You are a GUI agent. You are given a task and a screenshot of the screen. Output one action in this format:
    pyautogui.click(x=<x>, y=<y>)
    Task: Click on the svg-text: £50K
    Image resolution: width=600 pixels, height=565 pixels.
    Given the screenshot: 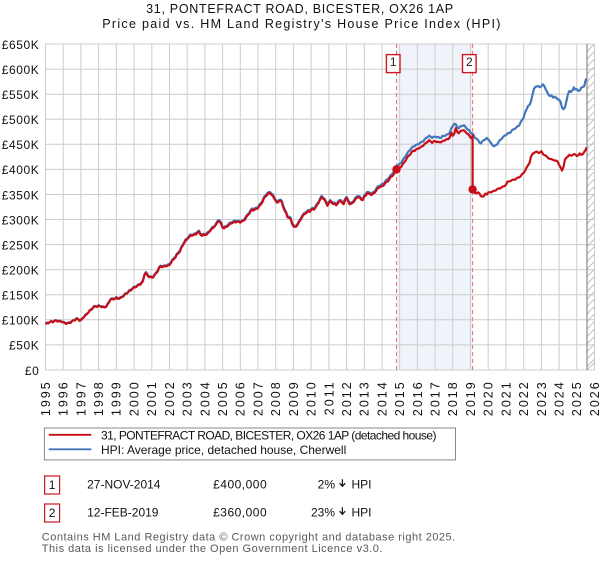 What is the action you would take?
    pyautogui.click(x=24, y=346)
    